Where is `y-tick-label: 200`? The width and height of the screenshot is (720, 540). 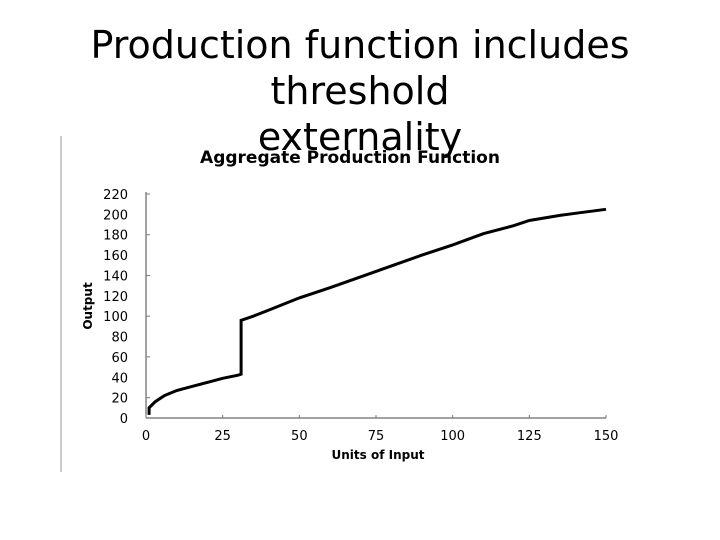
y-tick-label: 200 is located at coordinates (115, 215).